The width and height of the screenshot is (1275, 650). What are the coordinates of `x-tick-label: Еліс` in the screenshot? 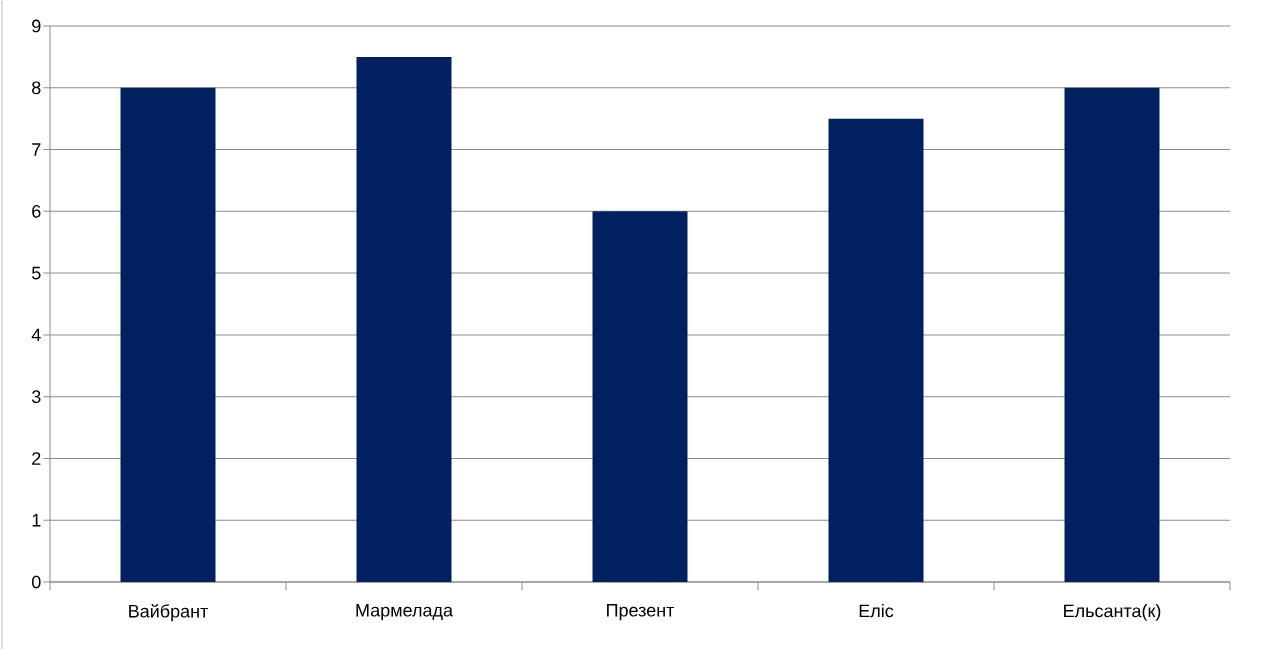 It's located at (876, 611).